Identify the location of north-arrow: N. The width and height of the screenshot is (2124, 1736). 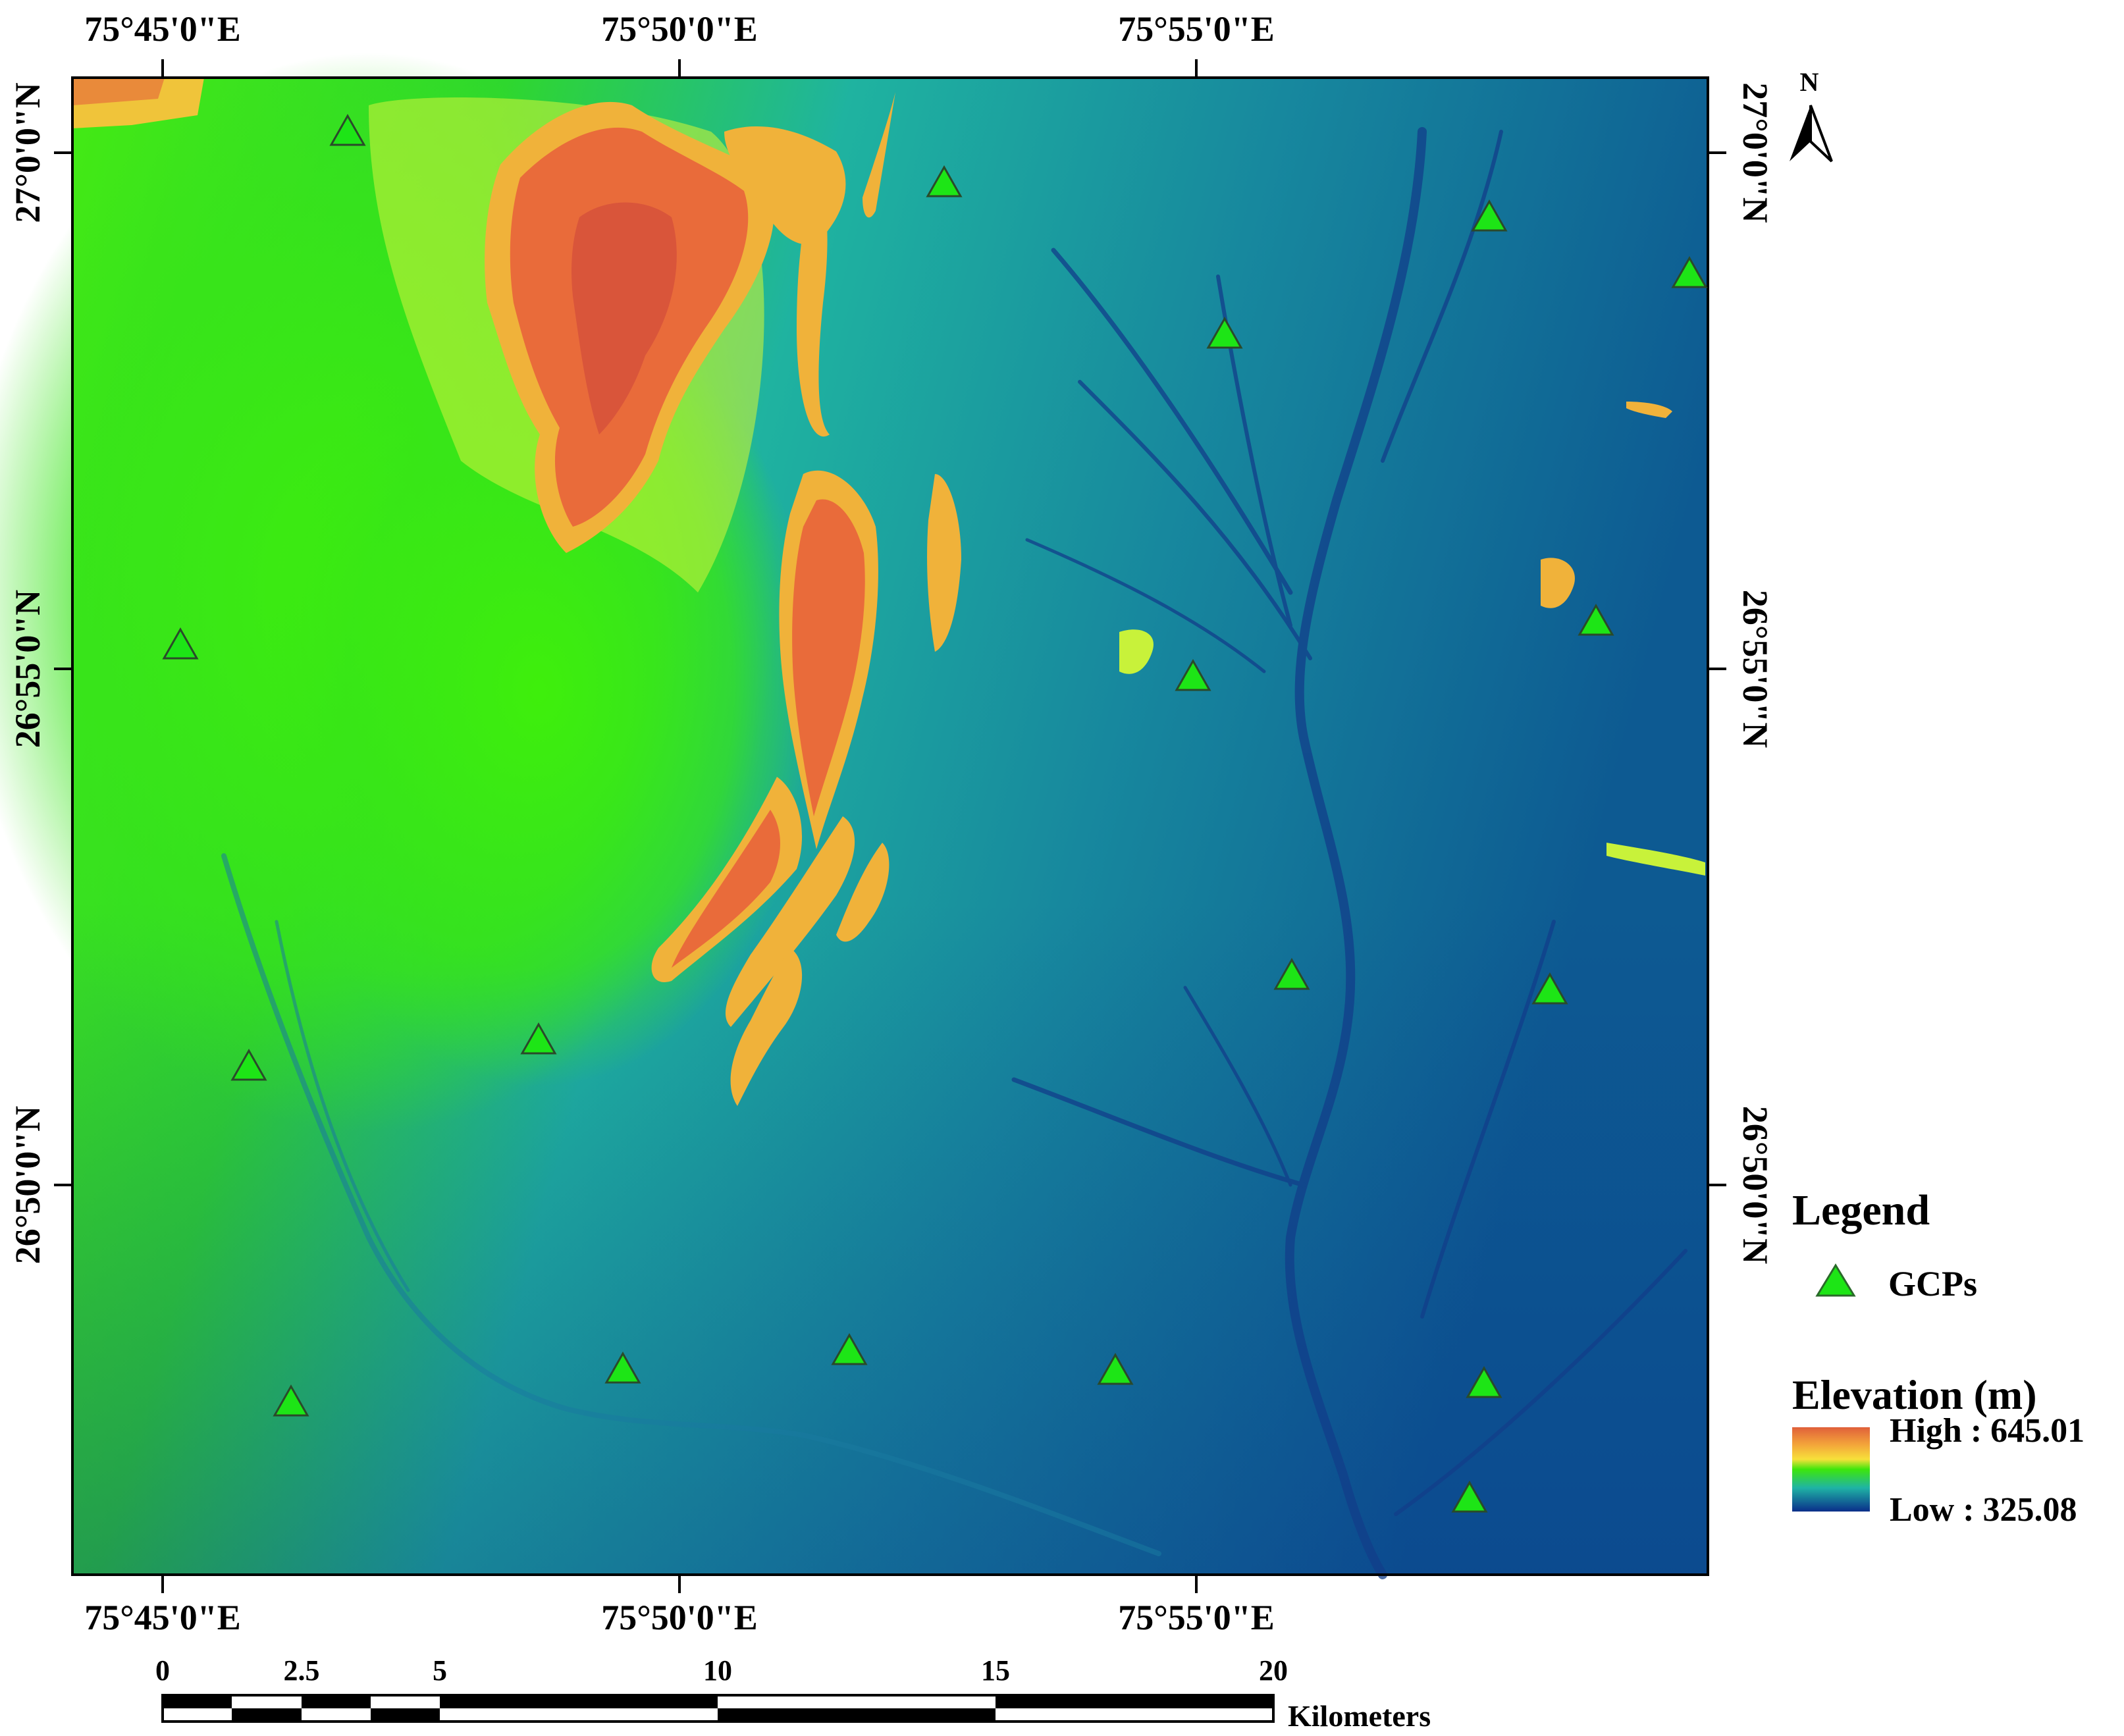
(1811, 115).